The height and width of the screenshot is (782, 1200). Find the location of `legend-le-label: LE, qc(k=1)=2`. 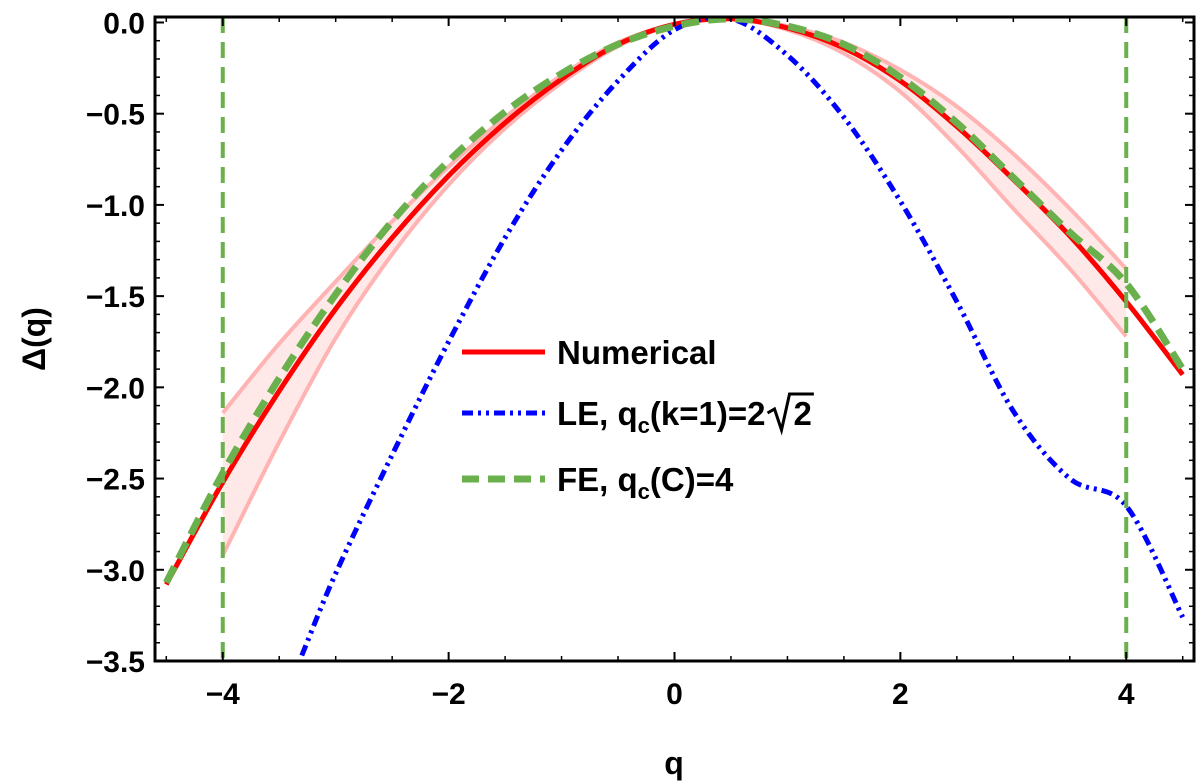

legend-le-label: LE, qc(k=1)=2 is located at coordinates (661, 416).